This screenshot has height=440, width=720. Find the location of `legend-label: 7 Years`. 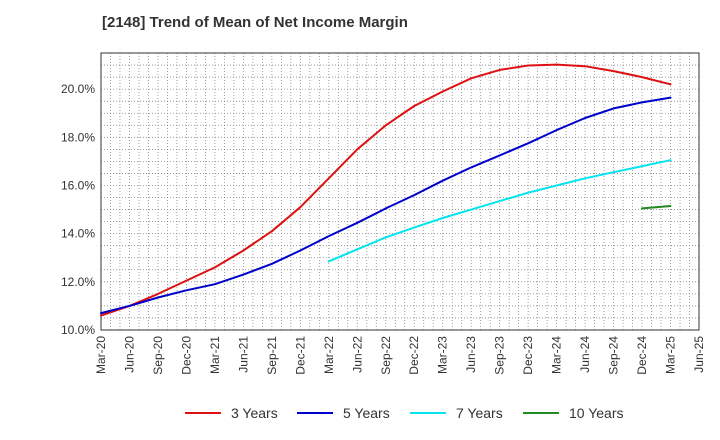

legend-label: 7 Years is located at coordinates (479, 413).